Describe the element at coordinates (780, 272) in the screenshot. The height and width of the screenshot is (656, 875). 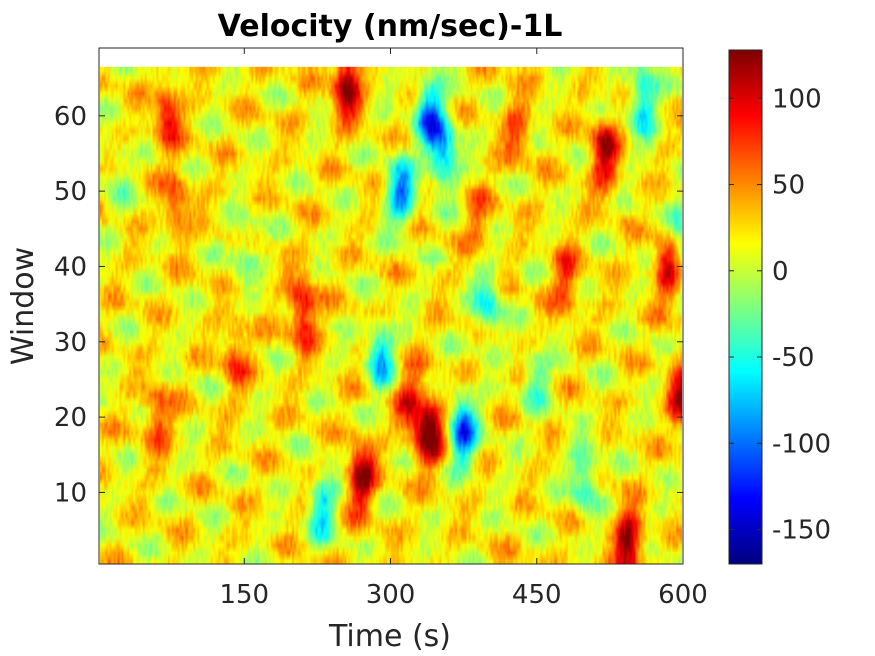
I see `colorbar-tick-label: 0` at that location.